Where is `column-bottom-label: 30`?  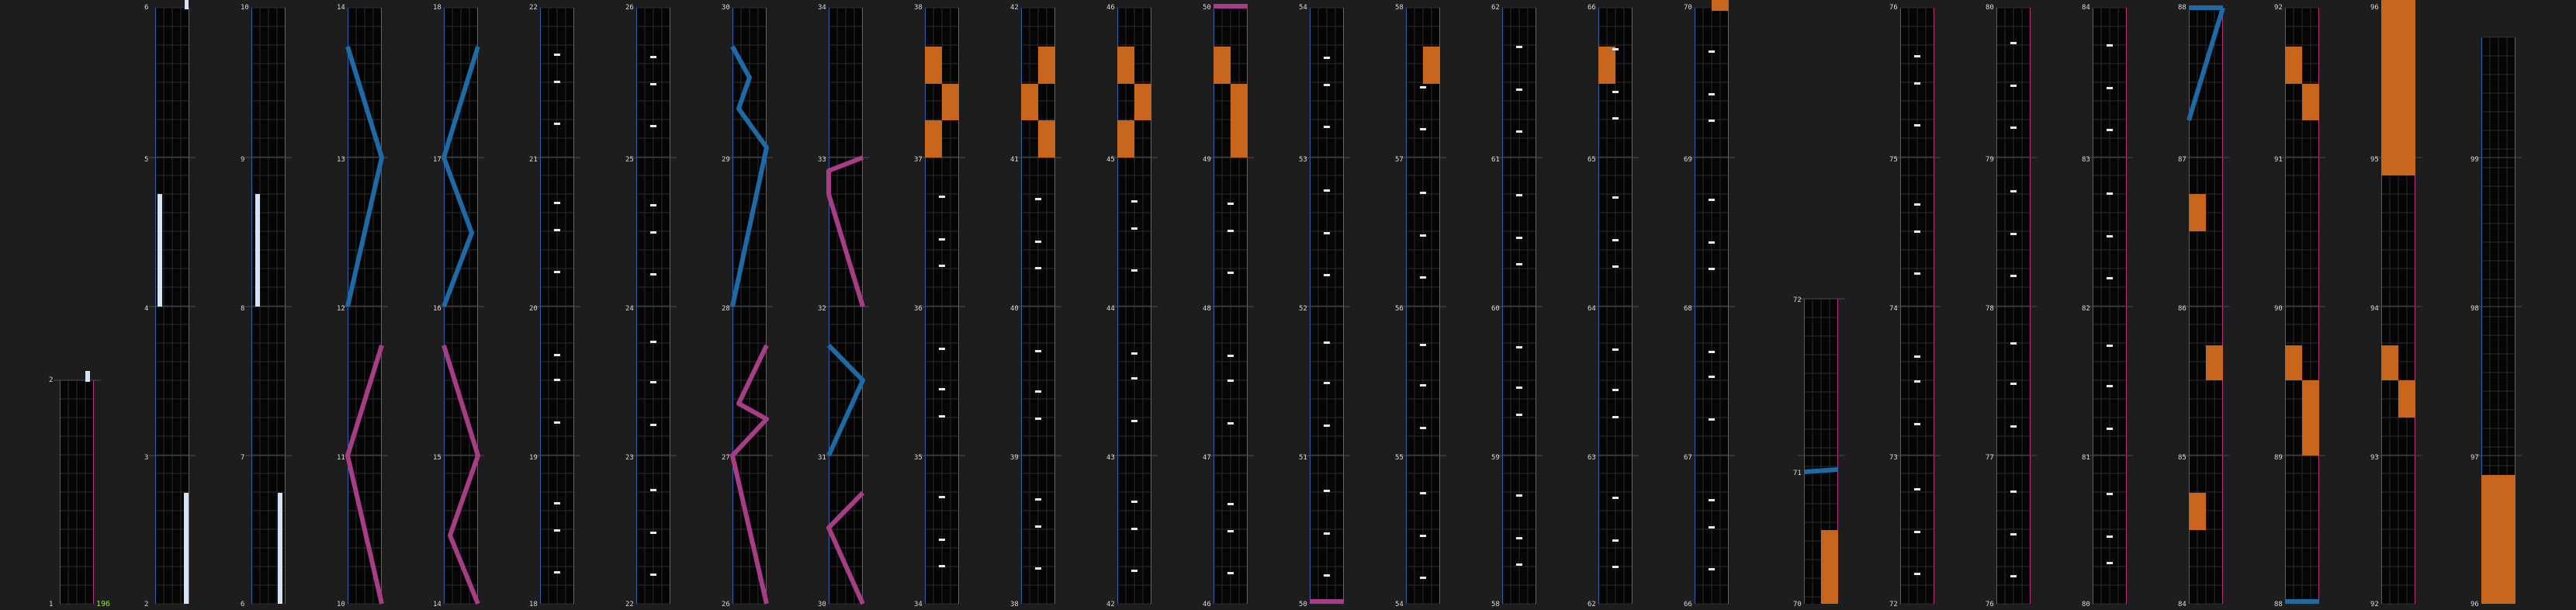
column-bottom-label: 30 is located at coordinates (822, 604).